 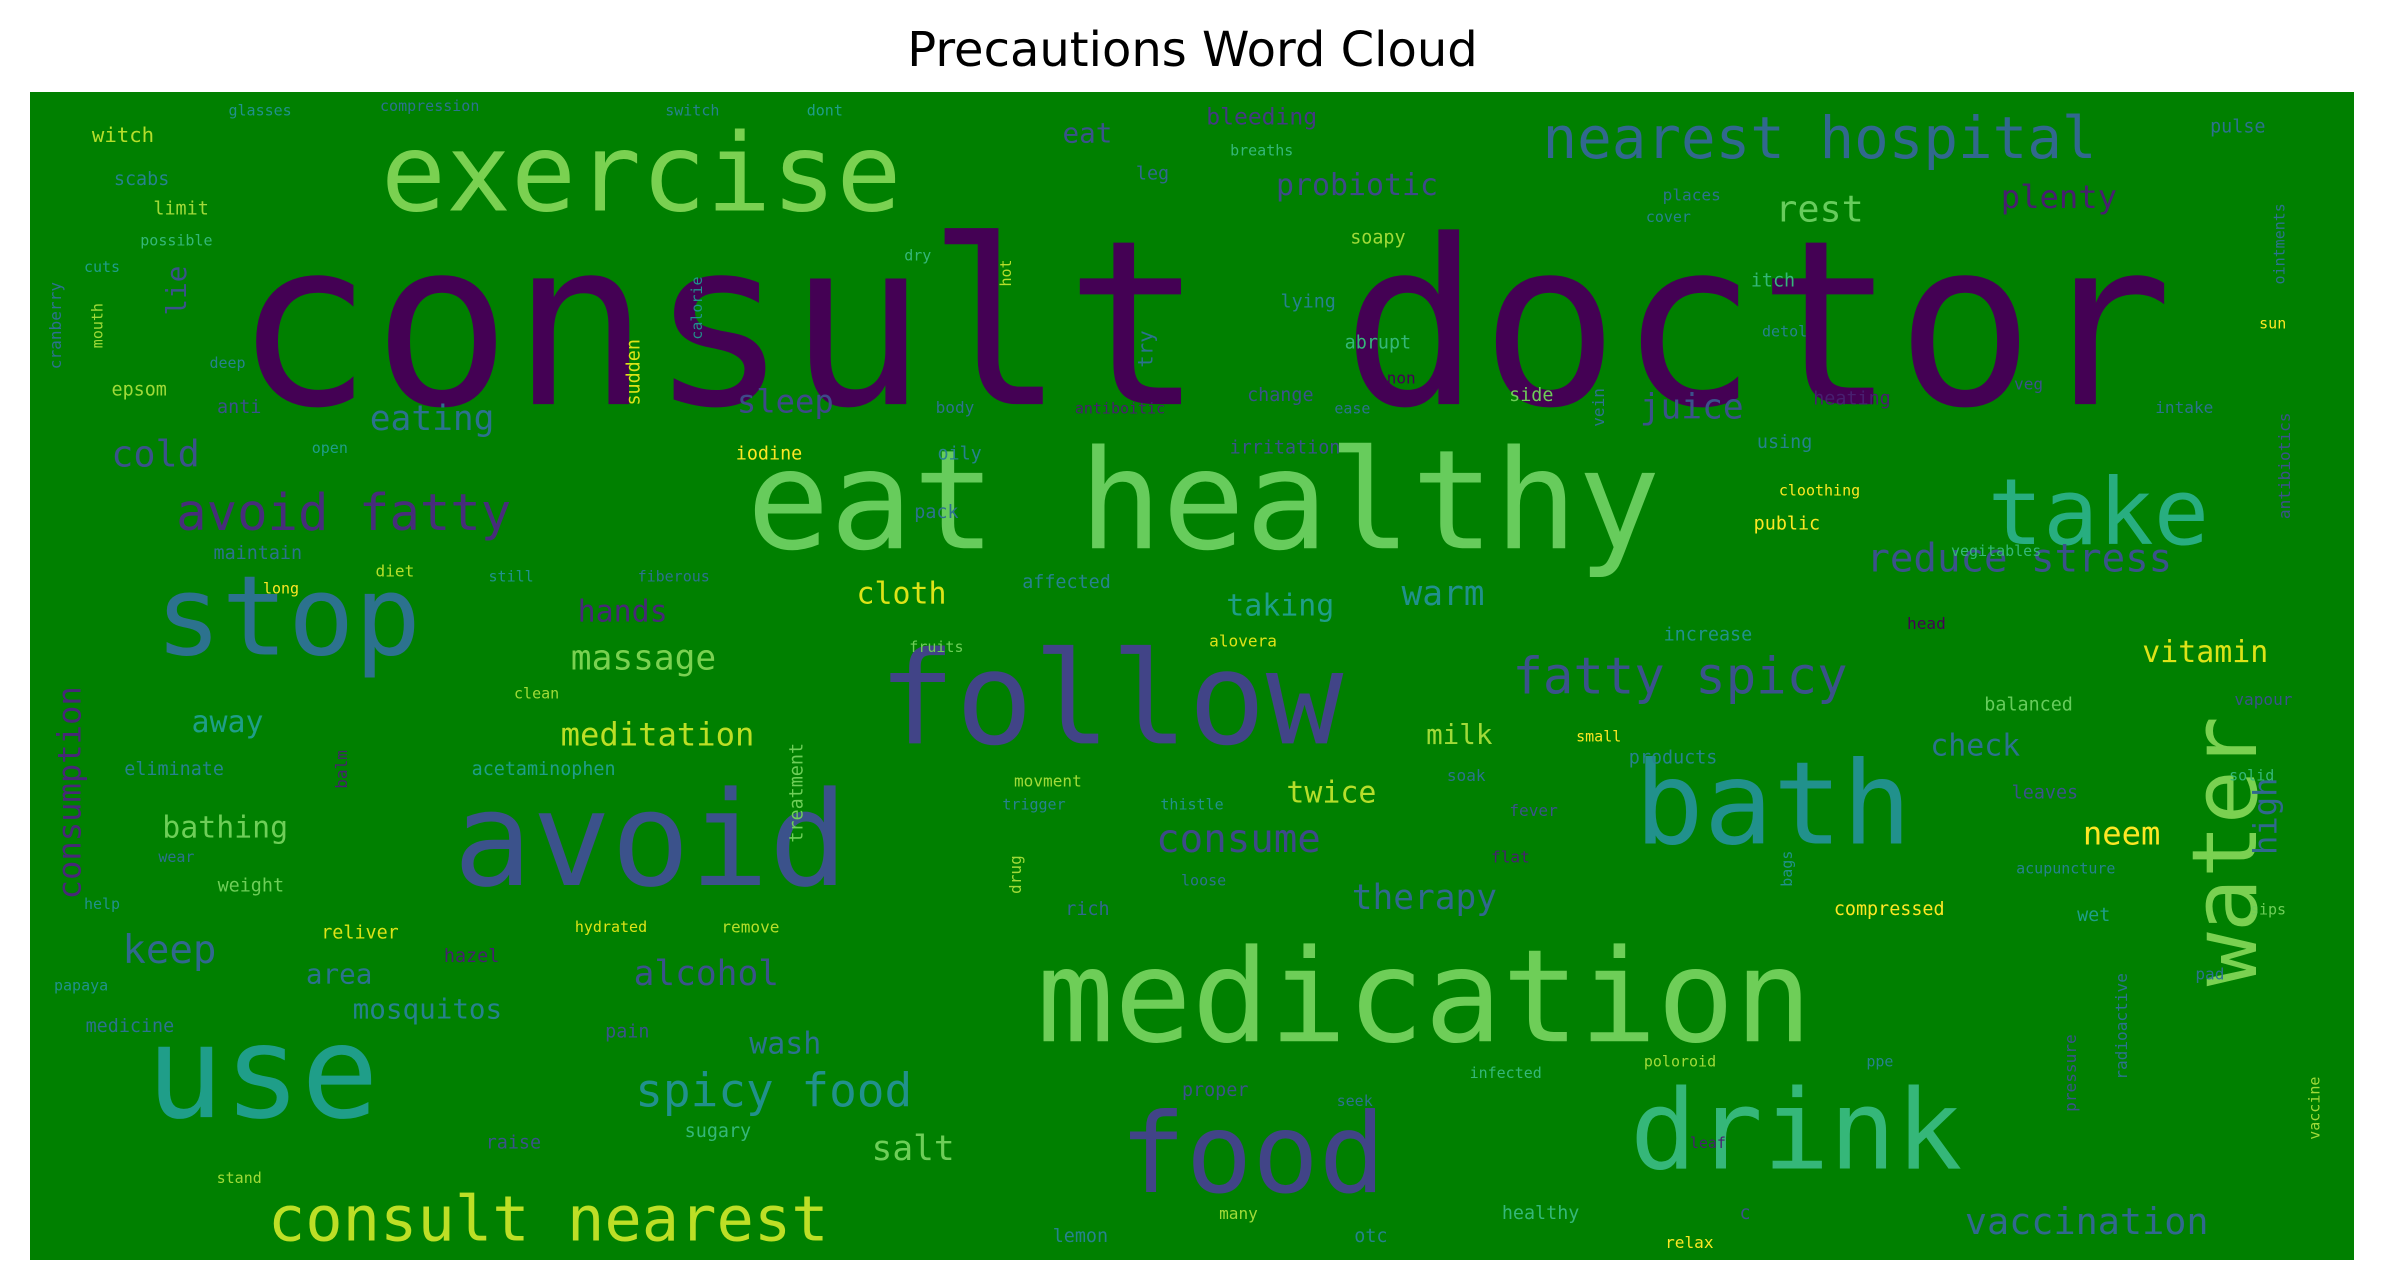 I want to click on word-bleeding: bleeding, so click(x=1261, y=118).